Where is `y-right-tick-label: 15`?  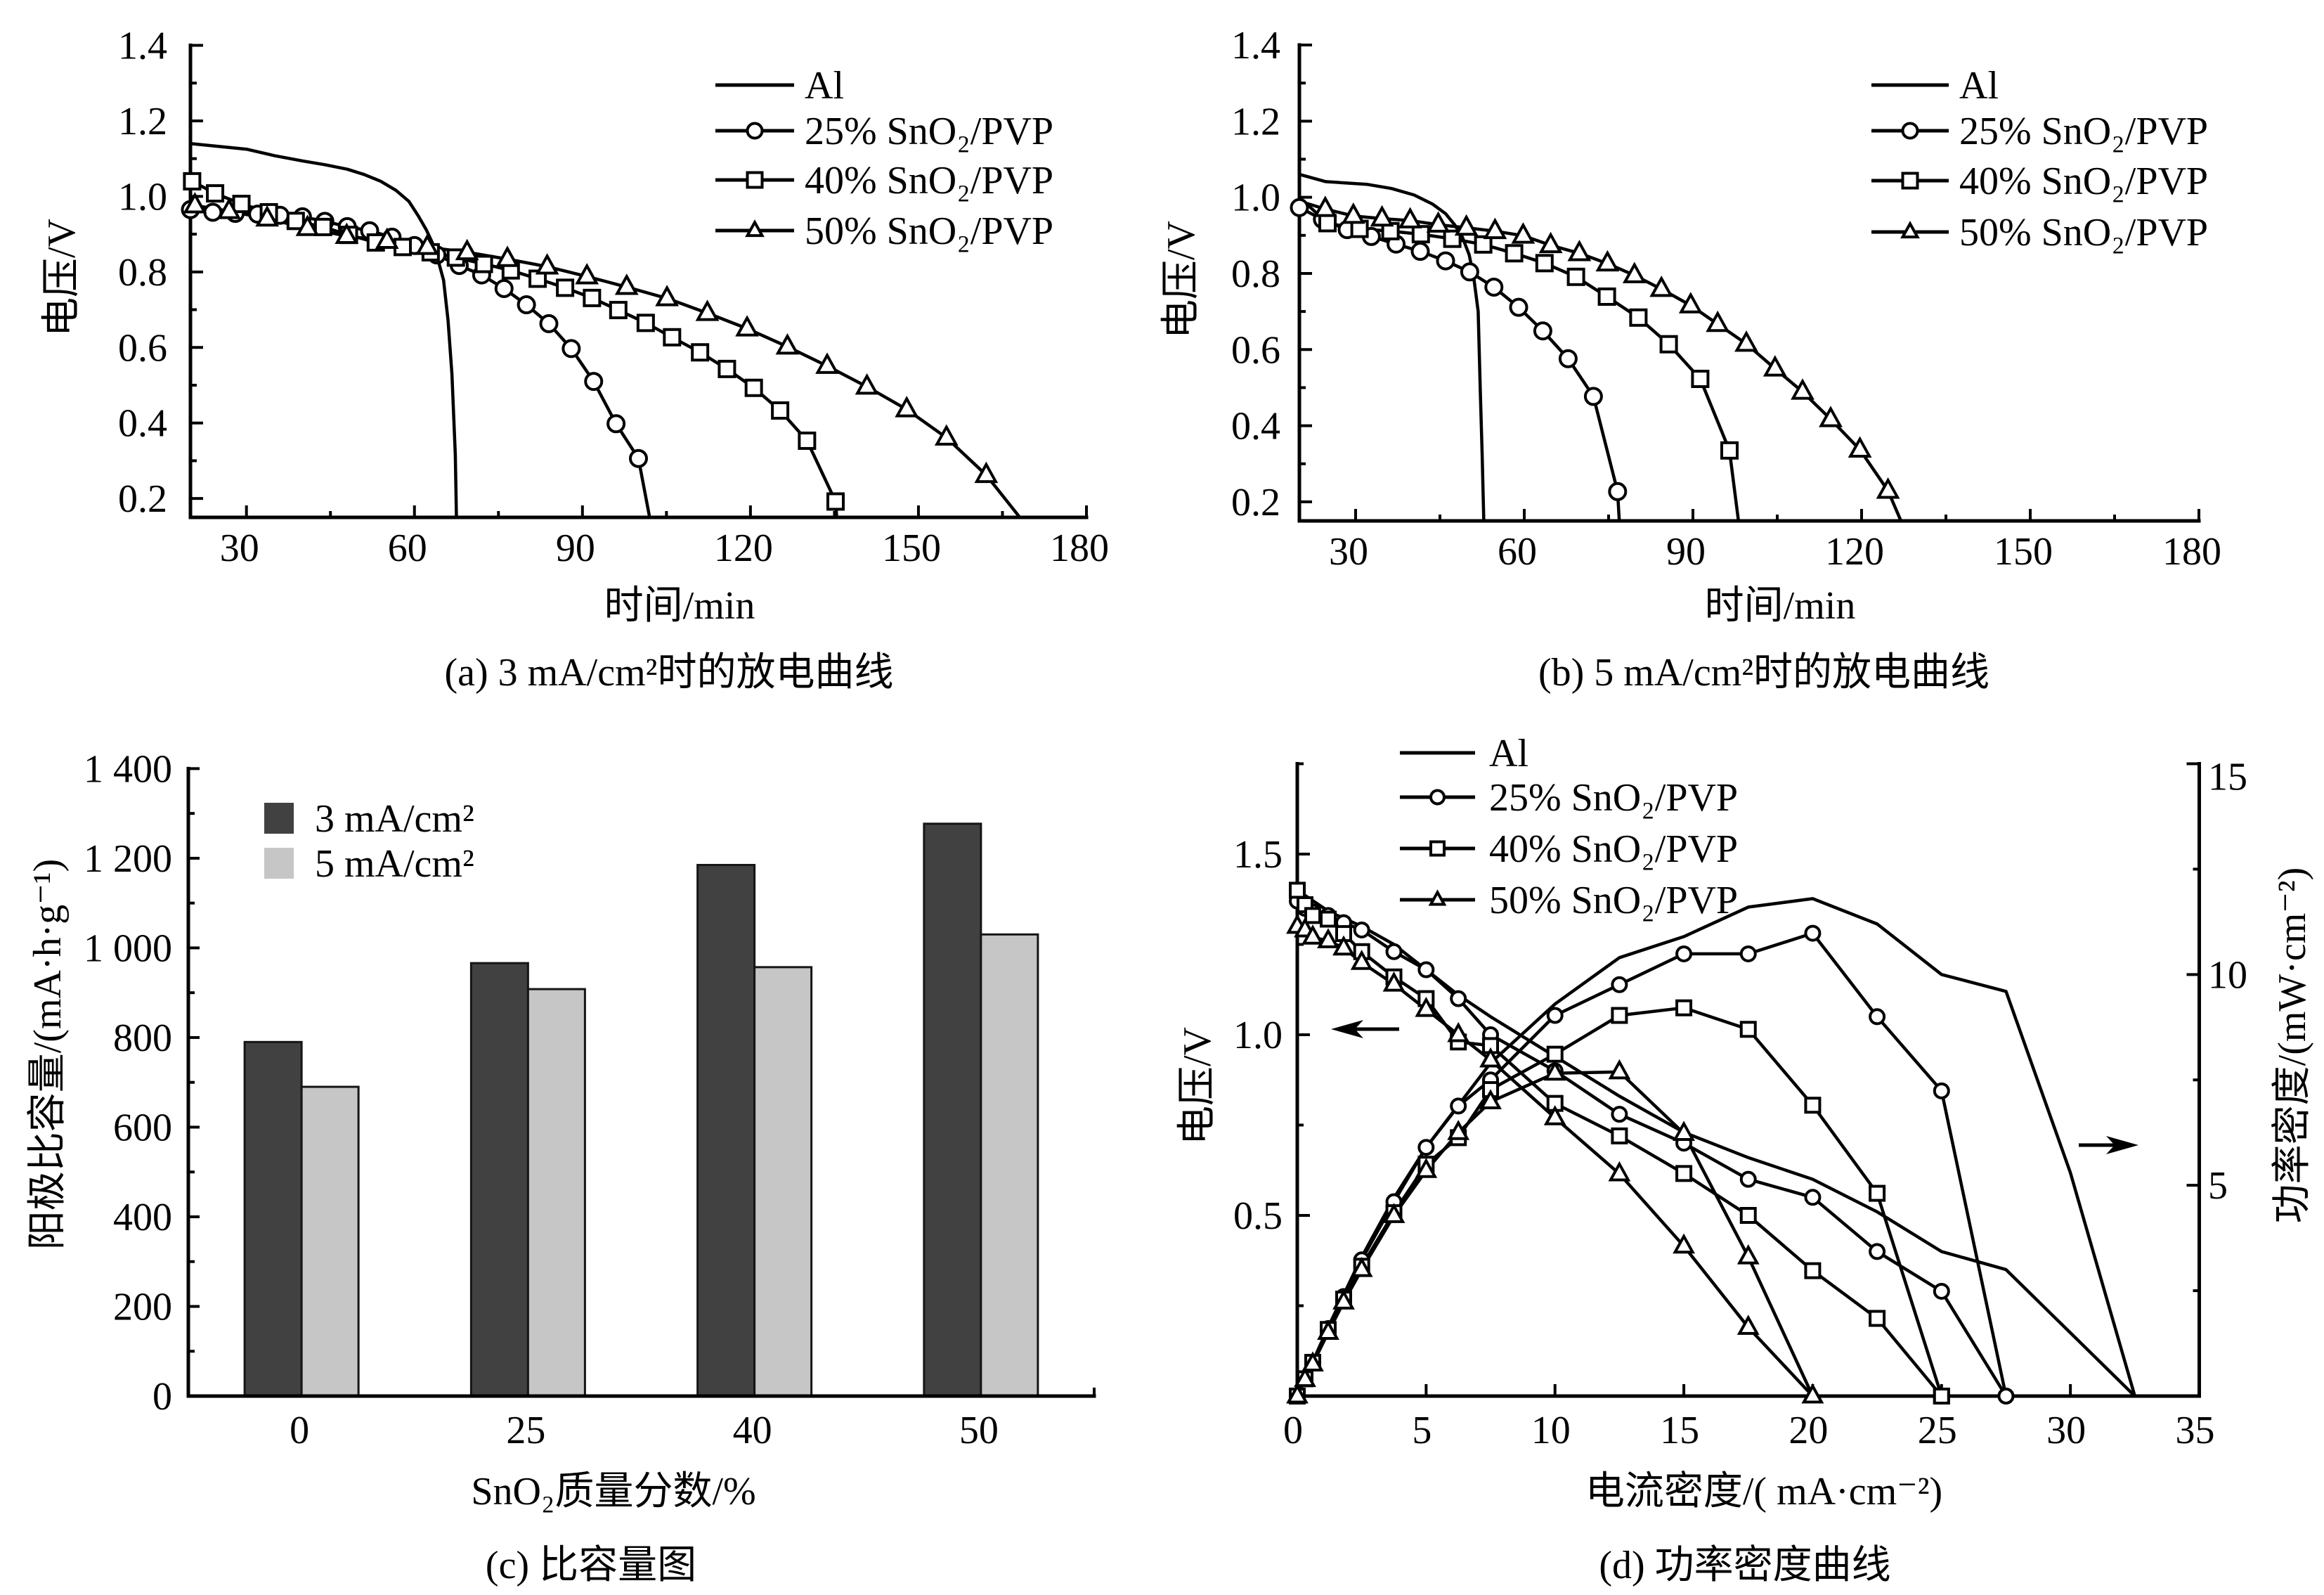
y-right-tick-label: 15 is located at coordinates (2227, 777).